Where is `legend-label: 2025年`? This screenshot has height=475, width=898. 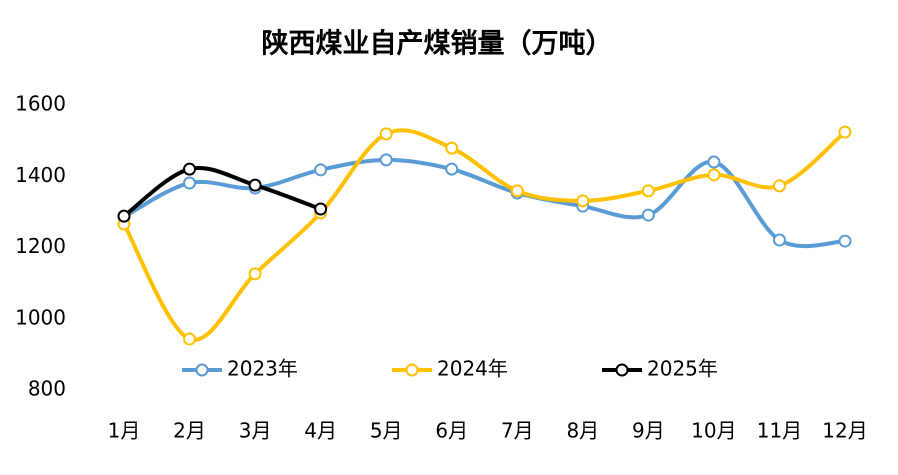 legend-label: 2025年 is located at coordinates (682, 369).